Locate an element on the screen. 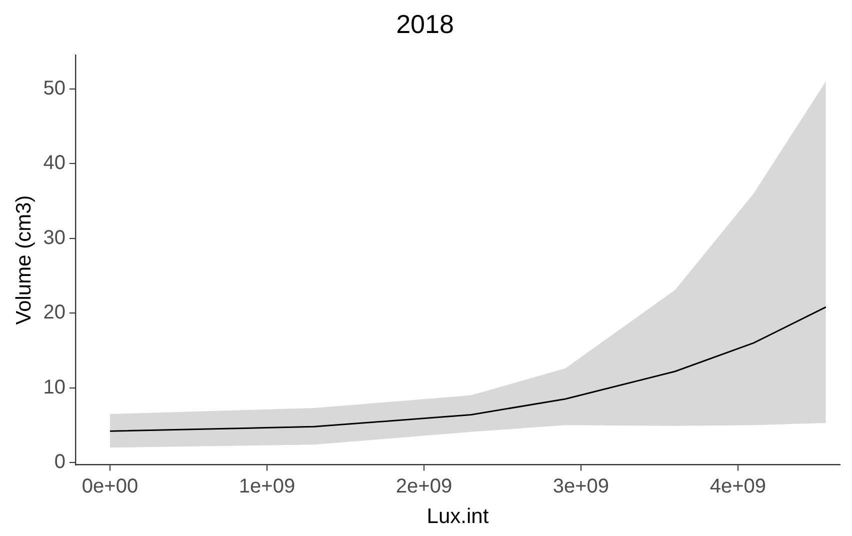 Image resolution: width=852 pixels, height=536 pixels. y-tick-label: 40 is located at coordinates (54, 163).